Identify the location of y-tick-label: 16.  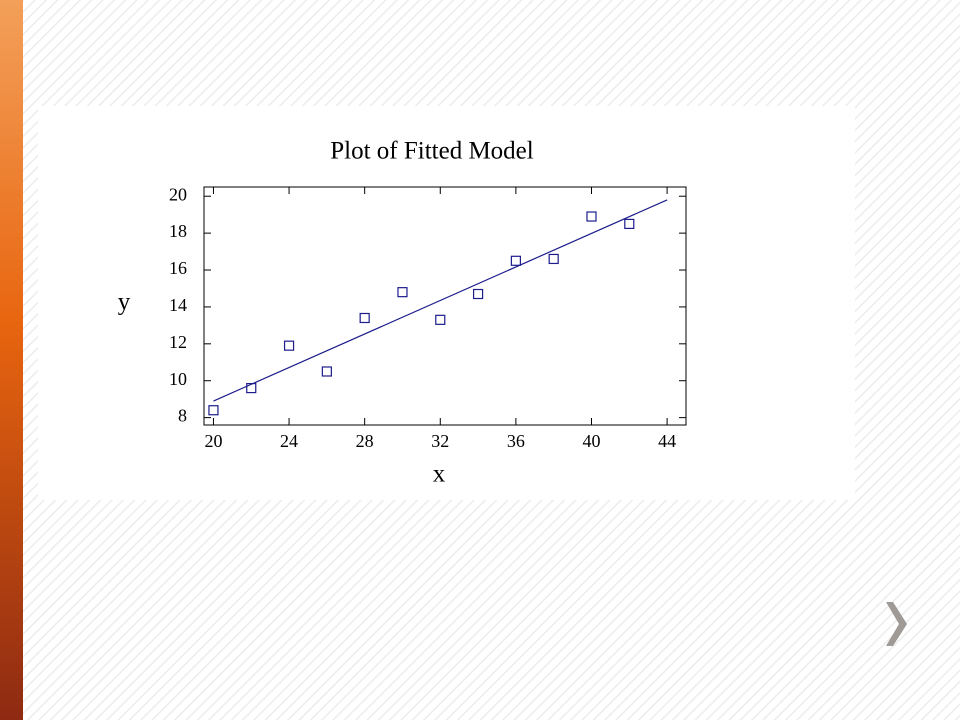
(178, 268).